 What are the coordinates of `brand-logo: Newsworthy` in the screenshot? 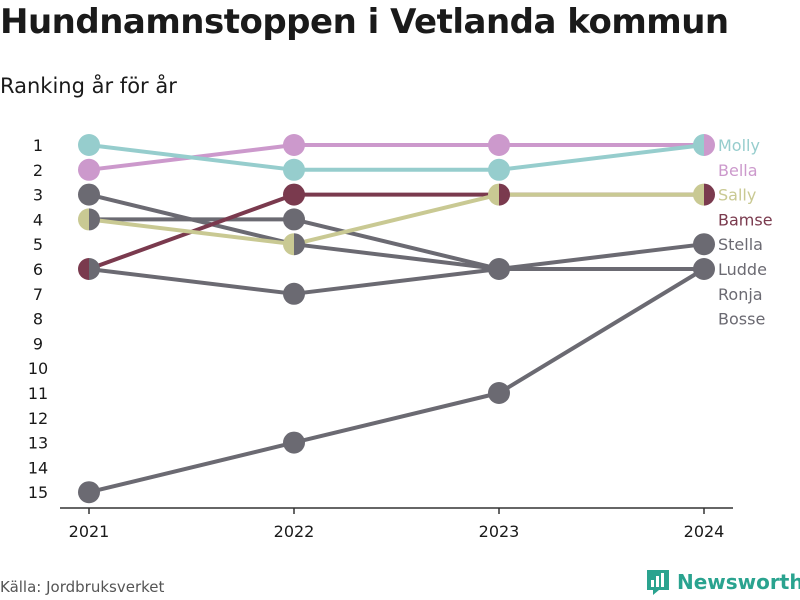 It's located at (722, 582).